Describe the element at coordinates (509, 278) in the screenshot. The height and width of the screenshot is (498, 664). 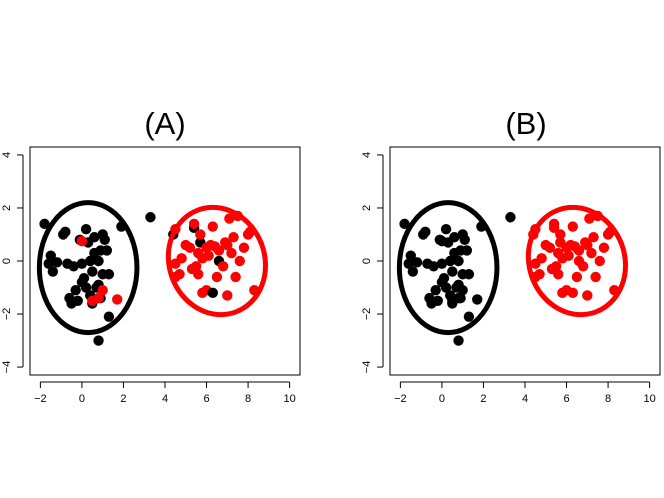
I see `points` at that location.